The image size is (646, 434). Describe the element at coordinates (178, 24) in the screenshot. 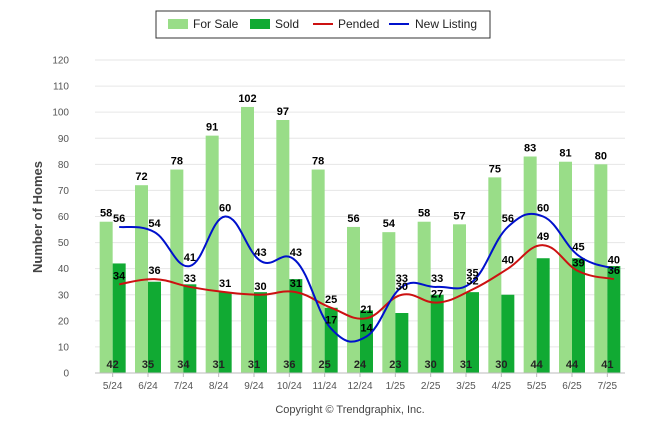

I see `legend-swatch-for-sale` at that location.